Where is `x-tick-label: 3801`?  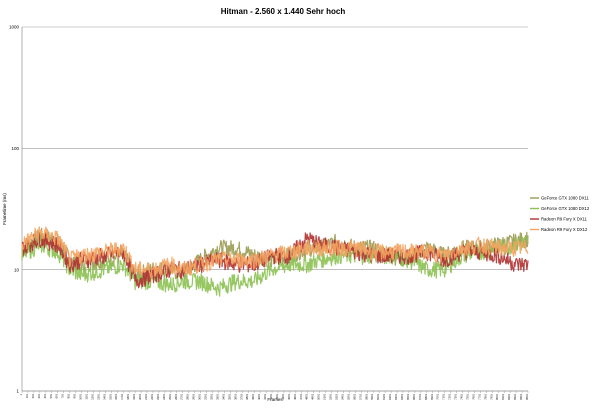 x-tick-label: 3801 is located at coordinates (247, 396).